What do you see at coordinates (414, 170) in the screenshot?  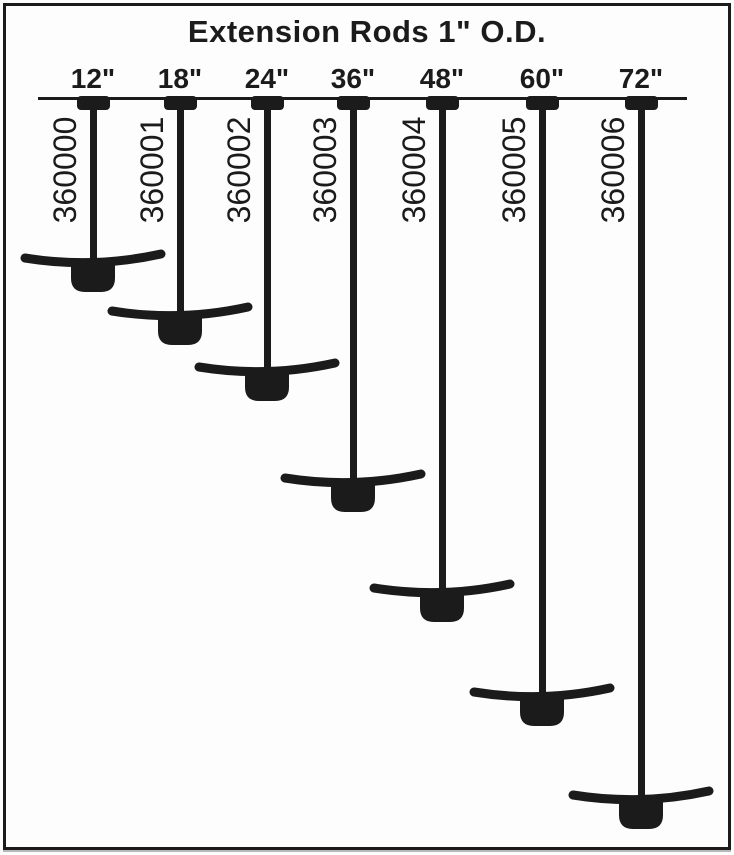 I see `rod-part-number: 360004` at bounding box center [414, 170].